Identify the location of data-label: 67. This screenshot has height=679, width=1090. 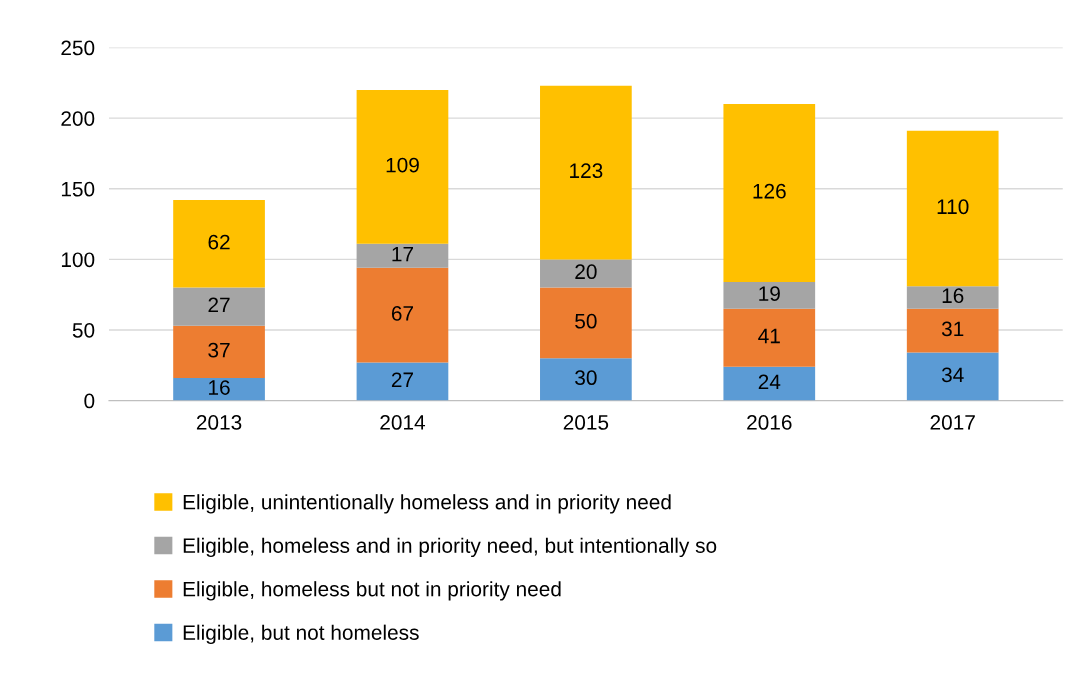
(402, 313).